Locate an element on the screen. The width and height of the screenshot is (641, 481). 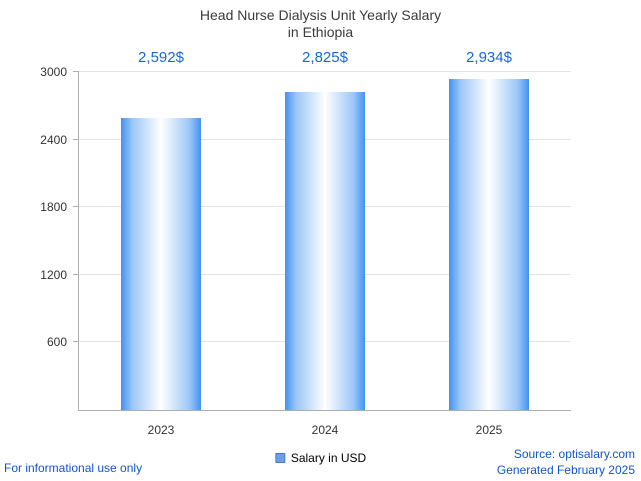
y-tick-label: 1200 is located at coordinates (53, 274).